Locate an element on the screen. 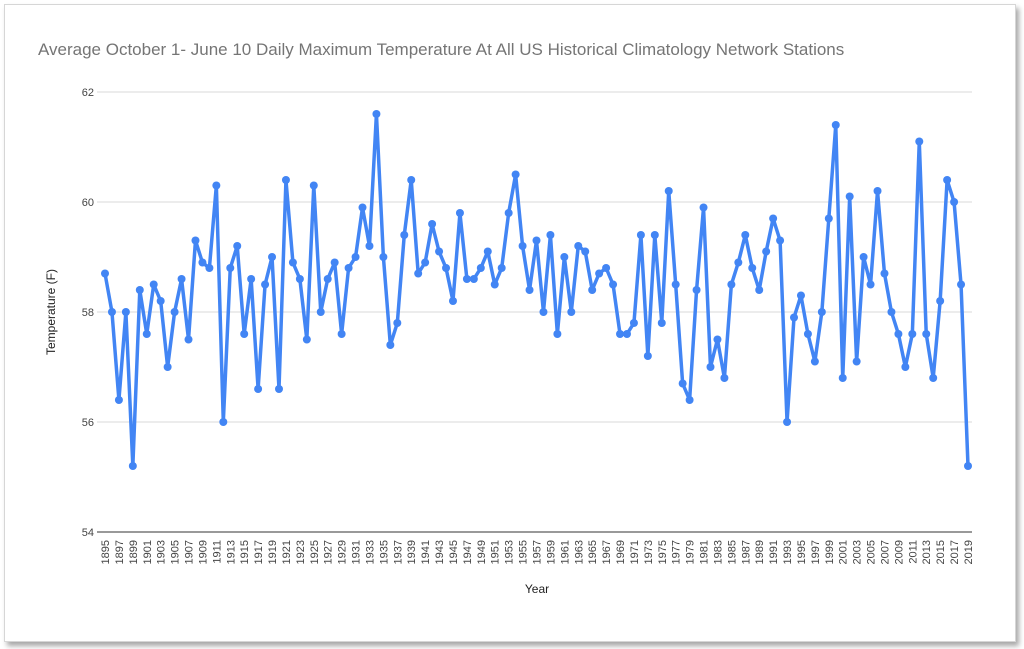 The image size is (1024, 649). x-tick-label: 1999 is located at coordinates (830, 552).